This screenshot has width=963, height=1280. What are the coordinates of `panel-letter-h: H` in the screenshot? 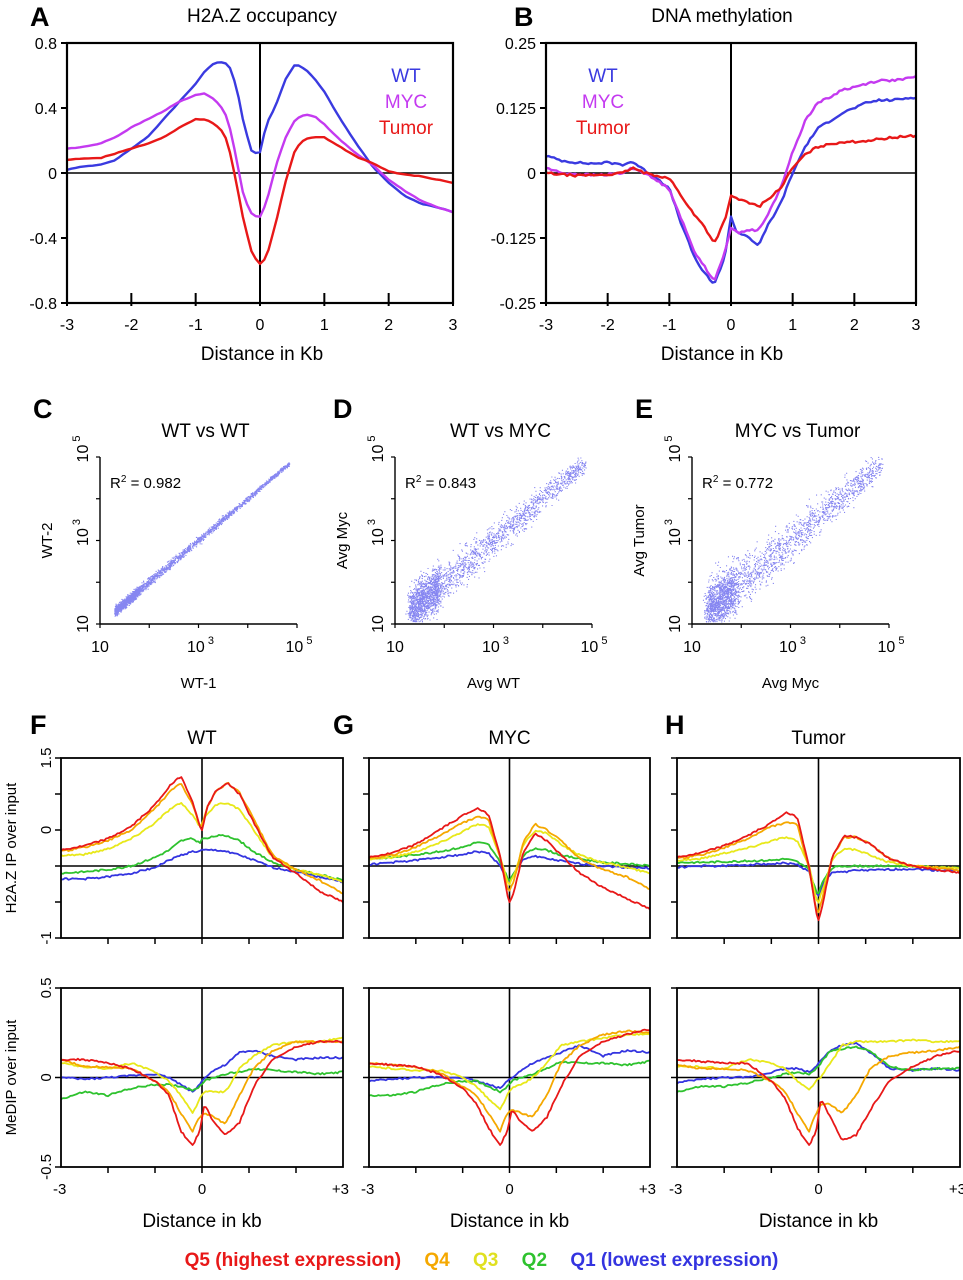 It's located at (675, 725).